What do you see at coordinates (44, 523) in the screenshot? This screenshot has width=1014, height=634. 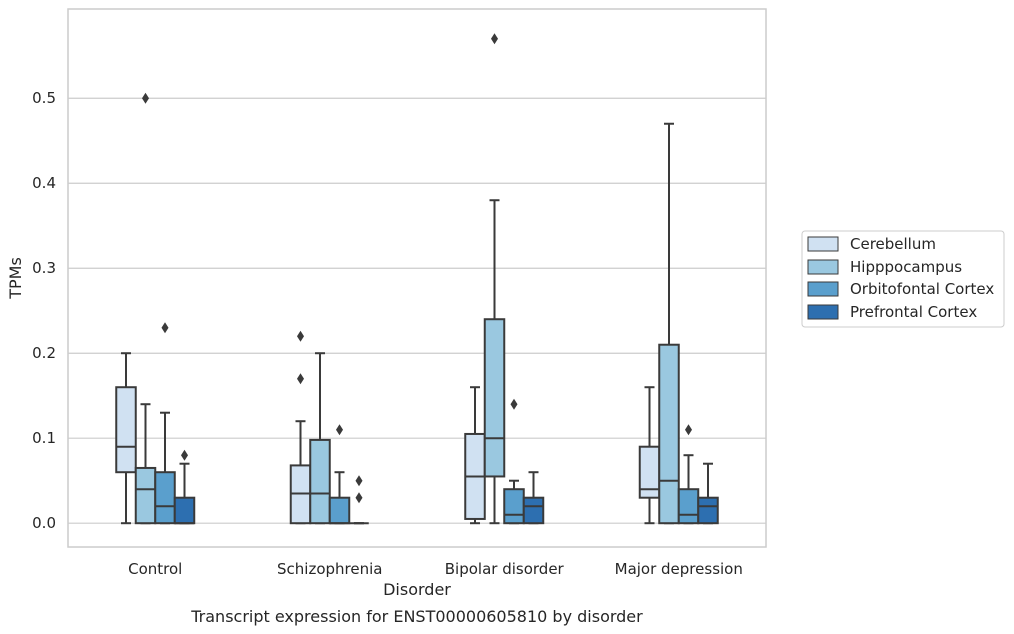 I see `y-tick-label: 0.0` at bounding box center [44, 523].